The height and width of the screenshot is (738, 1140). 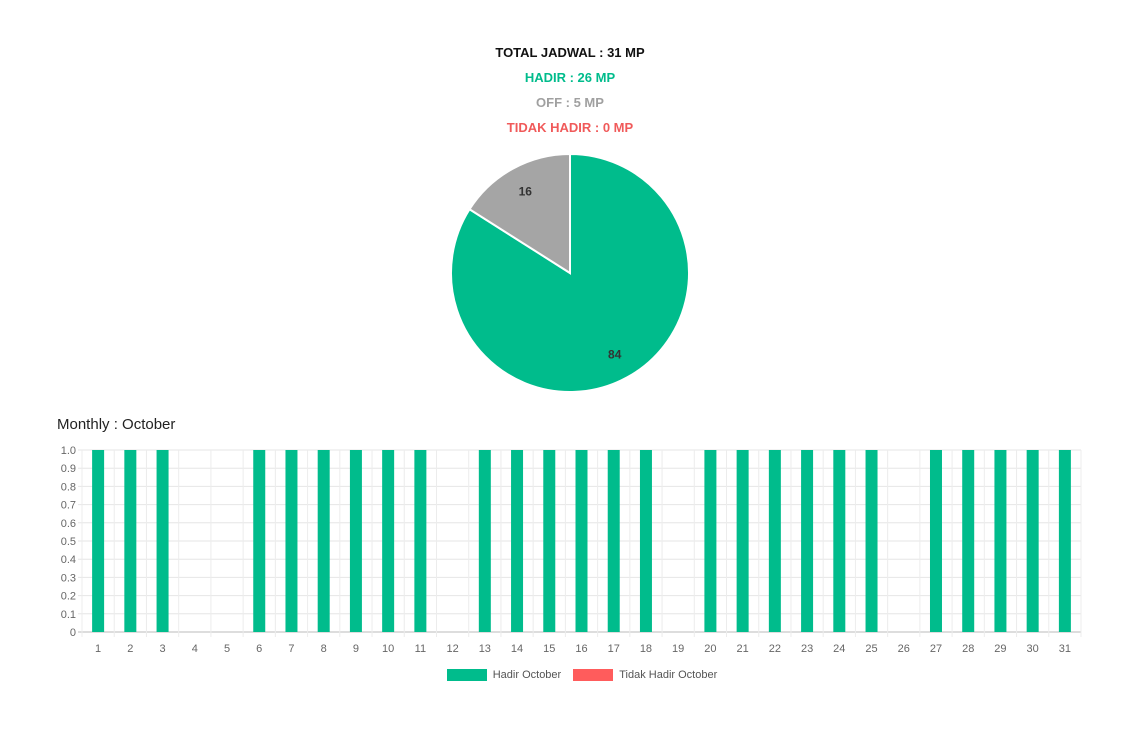 What do you see at coordinates (710, 649) in the screenshot?
I see `x-tick-label: 20` at bounding box center [710, 649].